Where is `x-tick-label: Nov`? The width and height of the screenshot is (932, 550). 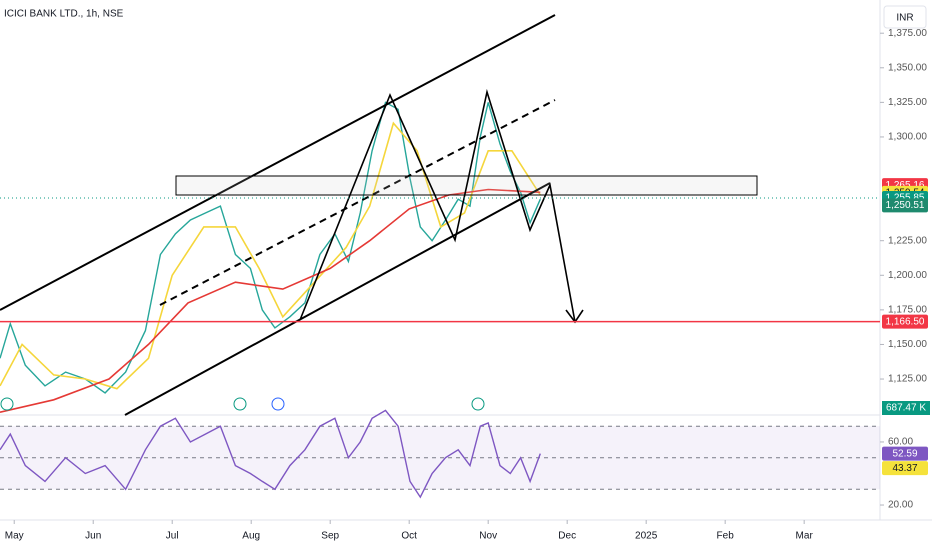 x-tick-label: Nov is located at coordinates (488, 536).